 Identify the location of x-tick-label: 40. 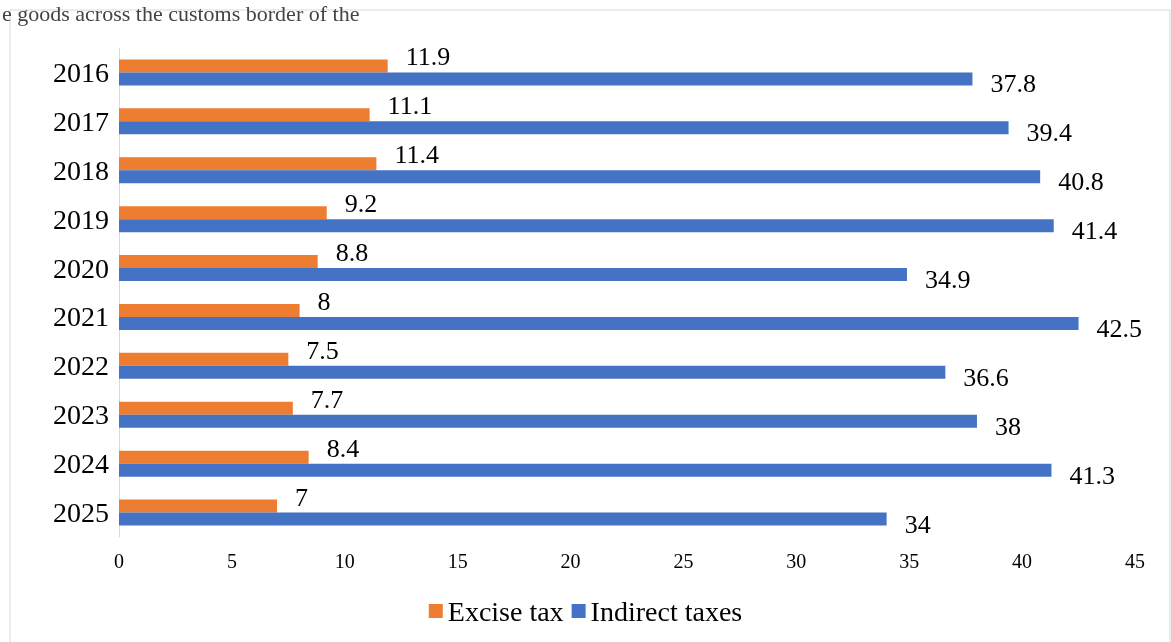
(1022, 561).